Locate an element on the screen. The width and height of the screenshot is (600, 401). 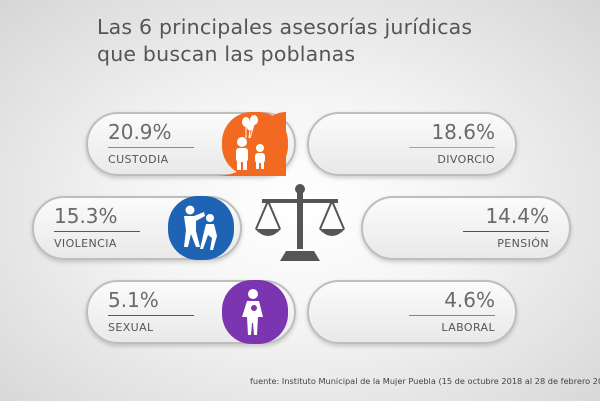
custodia-underline is located at coordinates (151, 147).